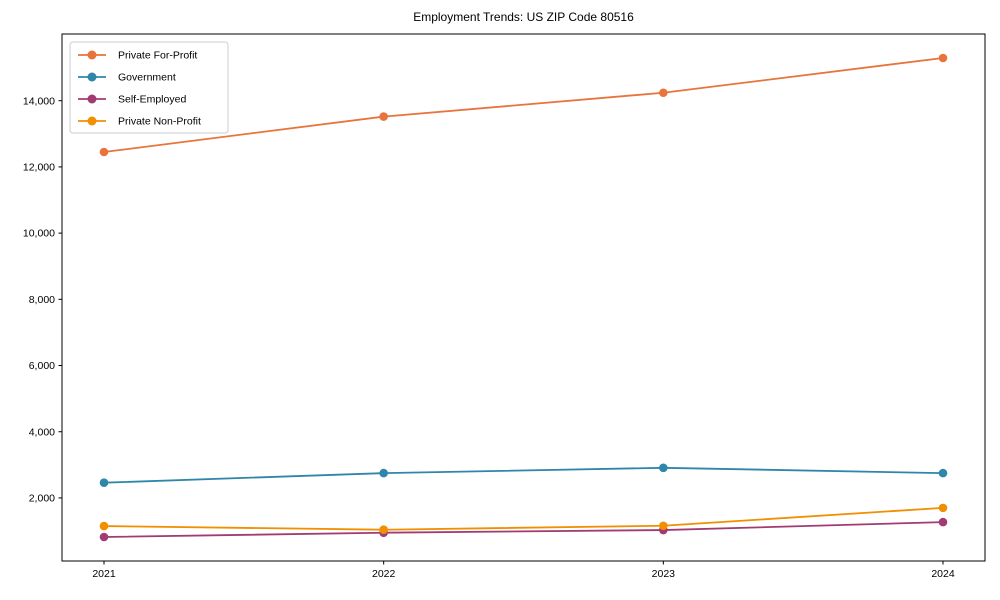 The image size is (1000, 600). Describe the element at coordinates (42, 366) in the screenshot. I see `y-axis-tick-label: 6,000` at that location.